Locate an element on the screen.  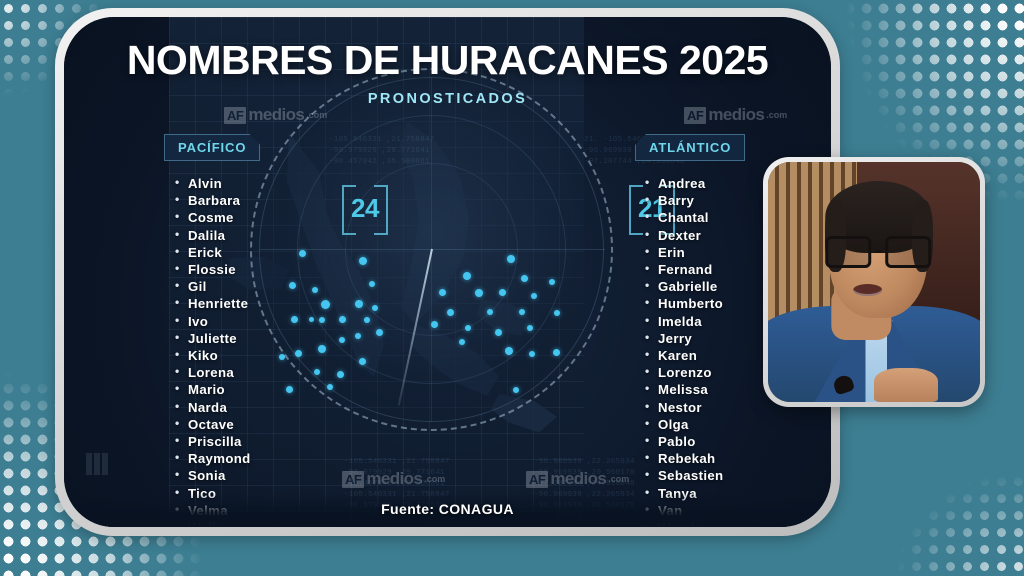
pacifico-count: 24 is located at coordinates (365, 210).